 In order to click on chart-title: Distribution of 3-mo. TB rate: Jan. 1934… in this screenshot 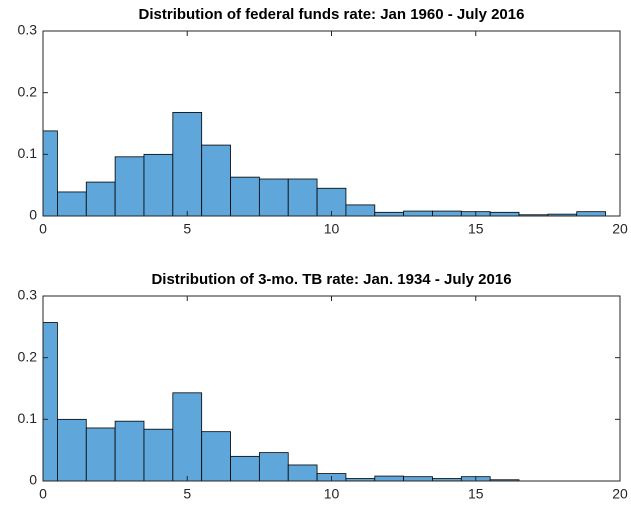, I will do `click(331, 279)`.